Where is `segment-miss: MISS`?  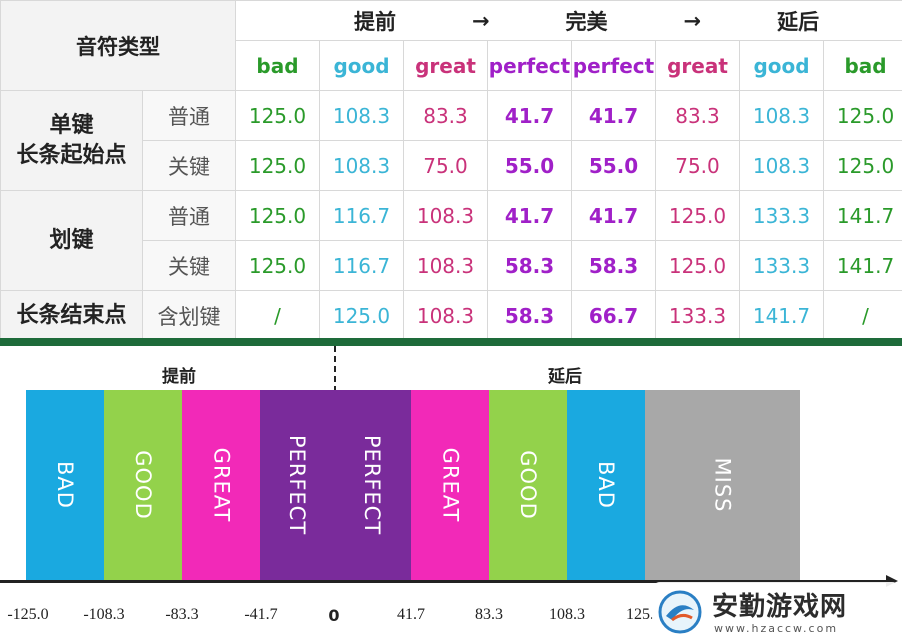
segment-miss: MISS is located at coordinates (722, 485).